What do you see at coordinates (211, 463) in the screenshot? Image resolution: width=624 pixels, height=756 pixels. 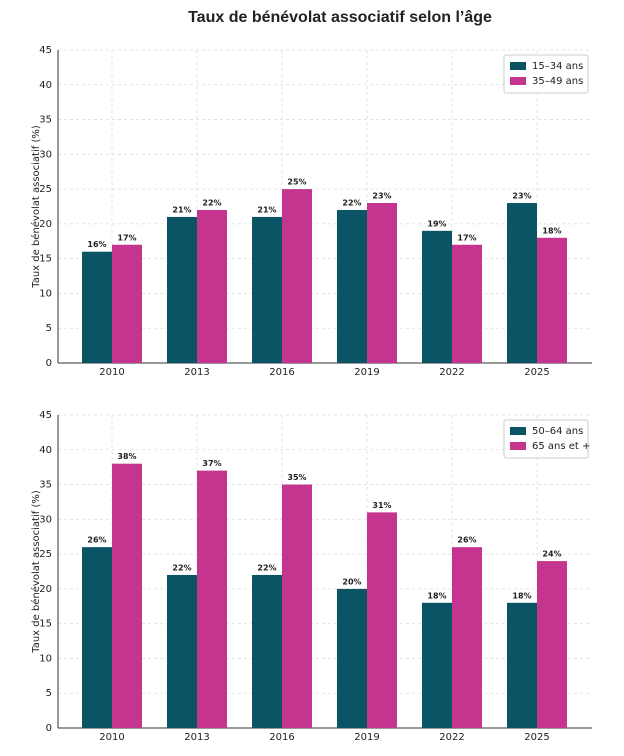 I see `value-label: 37%` at bounding box center [211, 463].